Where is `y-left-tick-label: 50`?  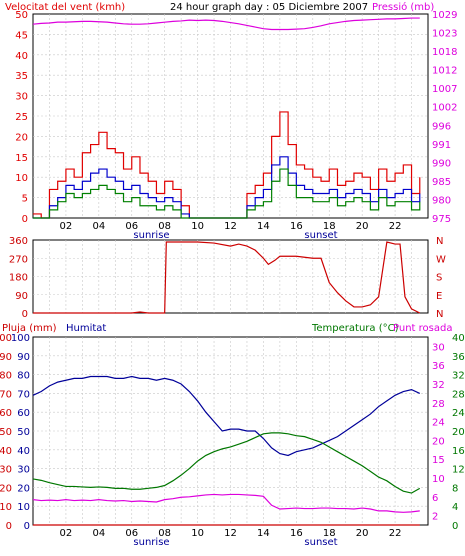
y-left-tick-label: 50 is located at coordinates (21, 15).